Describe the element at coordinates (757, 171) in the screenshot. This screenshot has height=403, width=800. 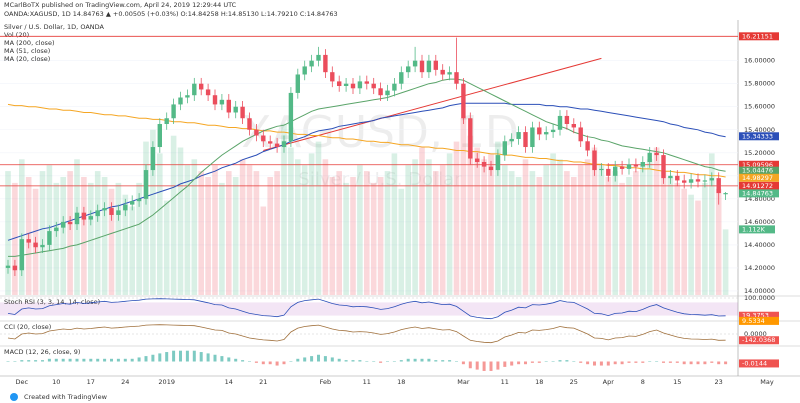
I see `price-tag-label: 15.04476` at that location.